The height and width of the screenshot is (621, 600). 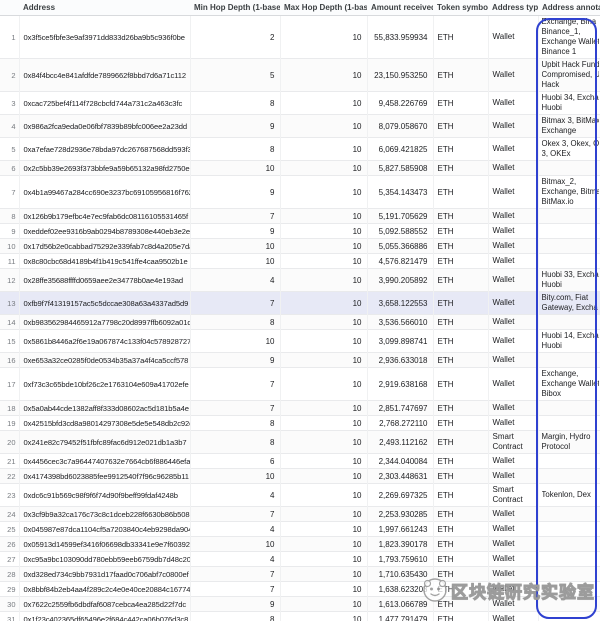 What do you see at coordinates (9, 423) in the screenshot?
I see `rownum-cell: 19` at bounding box center [9, 423].